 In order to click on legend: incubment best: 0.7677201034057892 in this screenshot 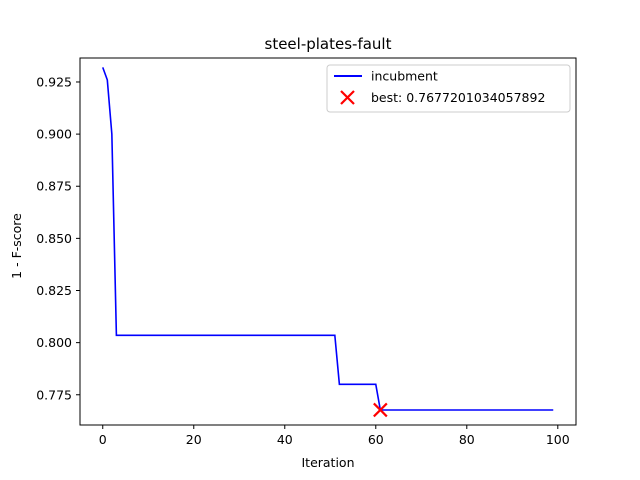, I will do `click(448, 88)`.